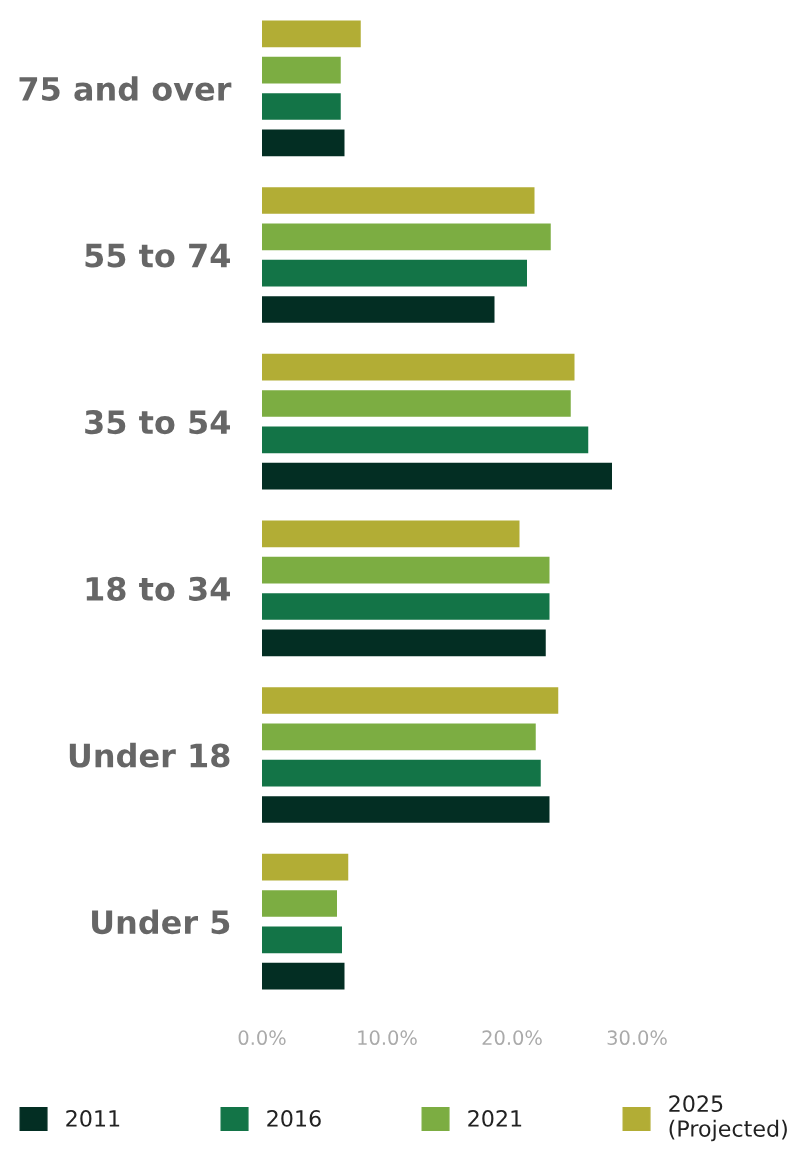 Image resolution: width=809 pixels, height=1162 pixels. Describe the element at coordinates (161, 922) in the screenshot. I see `y-tick-label: Under 5` at that location.